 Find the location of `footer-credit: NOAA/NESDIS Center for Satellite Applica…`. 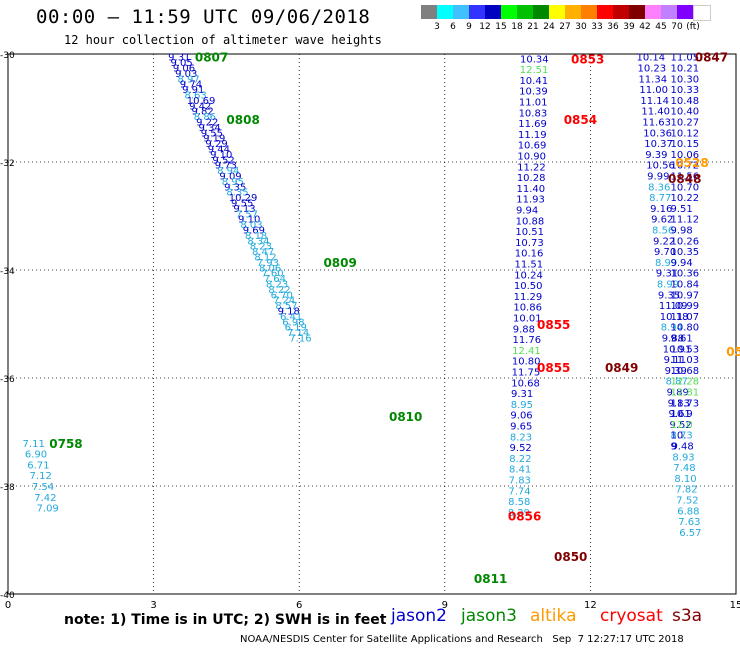

footer-credit: NOAA/NESDIS Center for Satellite Applica… is located at coordinates (462, 639).